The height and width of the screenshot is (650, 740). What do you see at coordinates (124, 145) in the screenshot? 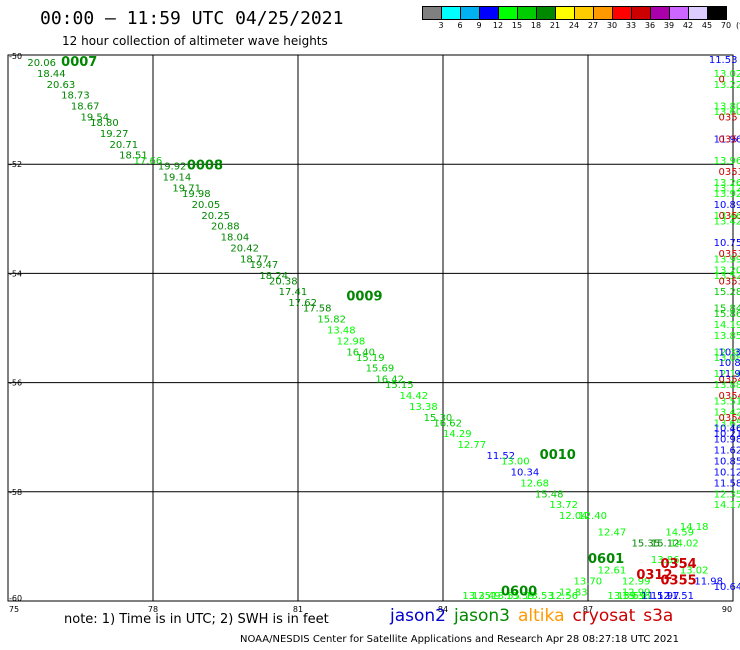
I see `swh-value: 20.71` at bounding box center [124, 145].